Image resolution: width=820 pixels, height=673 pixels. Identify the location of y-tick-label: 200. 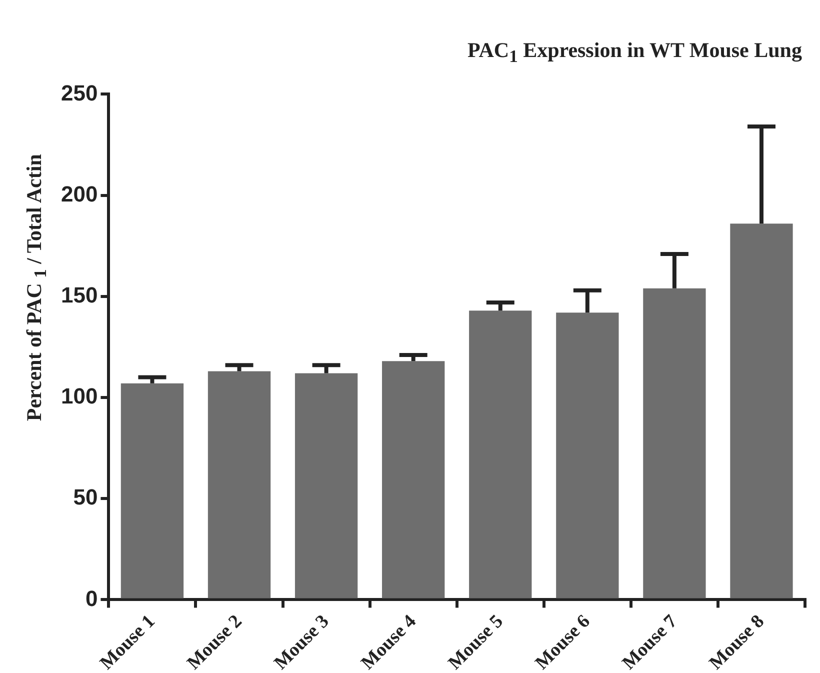
(79, 193).